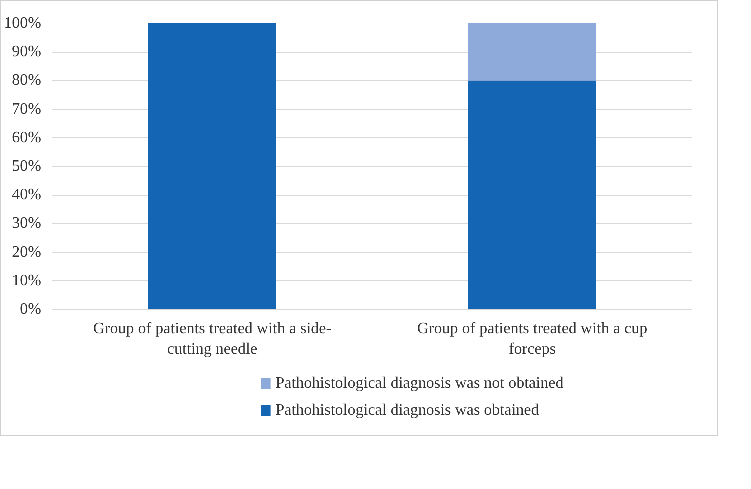 The width and height of the screenshot is (751, 489). What do you see at coordinates (27, 52) in the screenshot?
I see `y-tick-label: 90%` at bounding box center [27, 52].